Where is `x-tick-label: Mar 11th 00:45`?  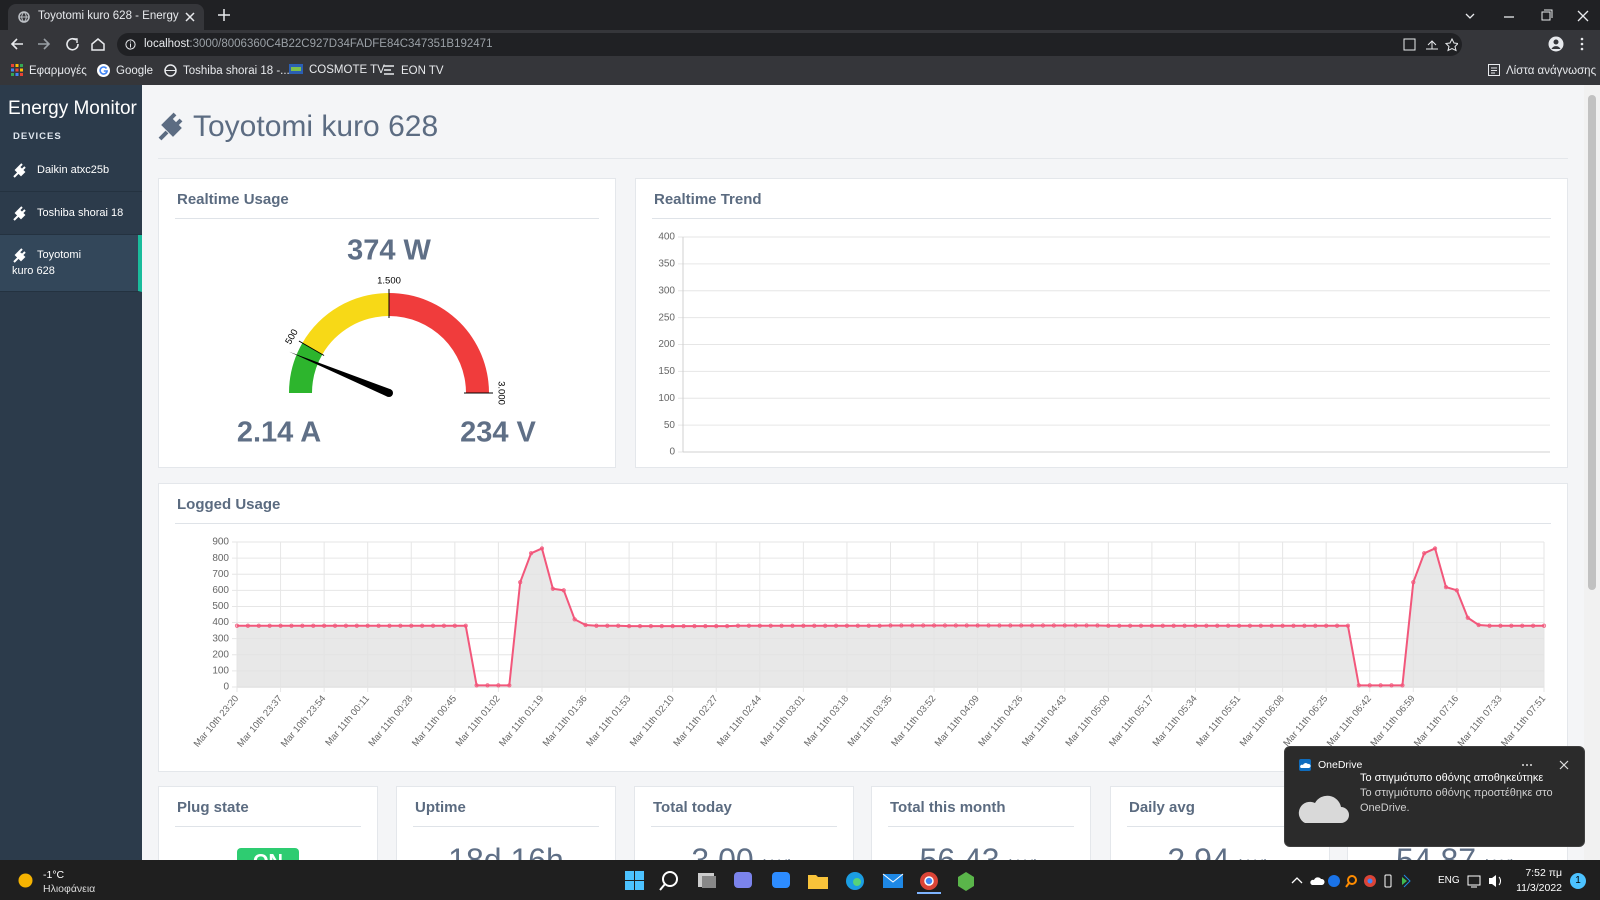 x-tick-label: Mar 11th 00:45 is located at coordinates (434, 720).